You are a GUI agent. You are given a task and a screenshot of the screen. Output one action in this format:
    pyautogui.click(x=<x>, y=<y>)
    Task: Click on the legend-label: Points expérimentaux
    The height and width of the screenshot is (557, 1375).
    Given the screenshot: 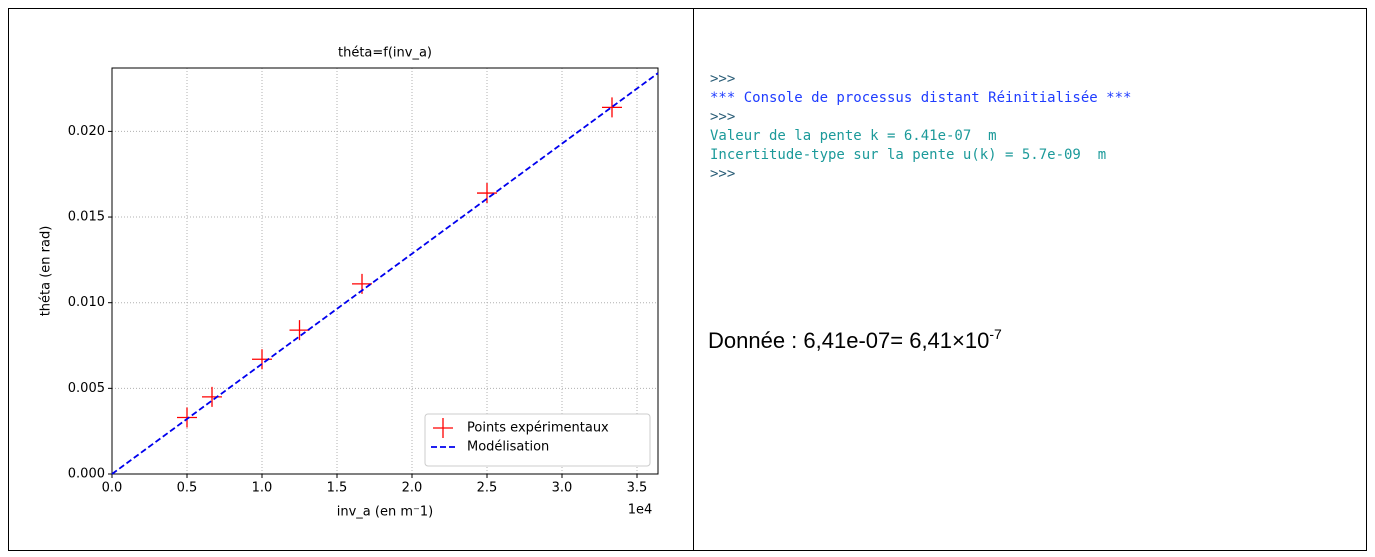 What is the action you would take?
    pyautogui.click(x=538, y=428)
    